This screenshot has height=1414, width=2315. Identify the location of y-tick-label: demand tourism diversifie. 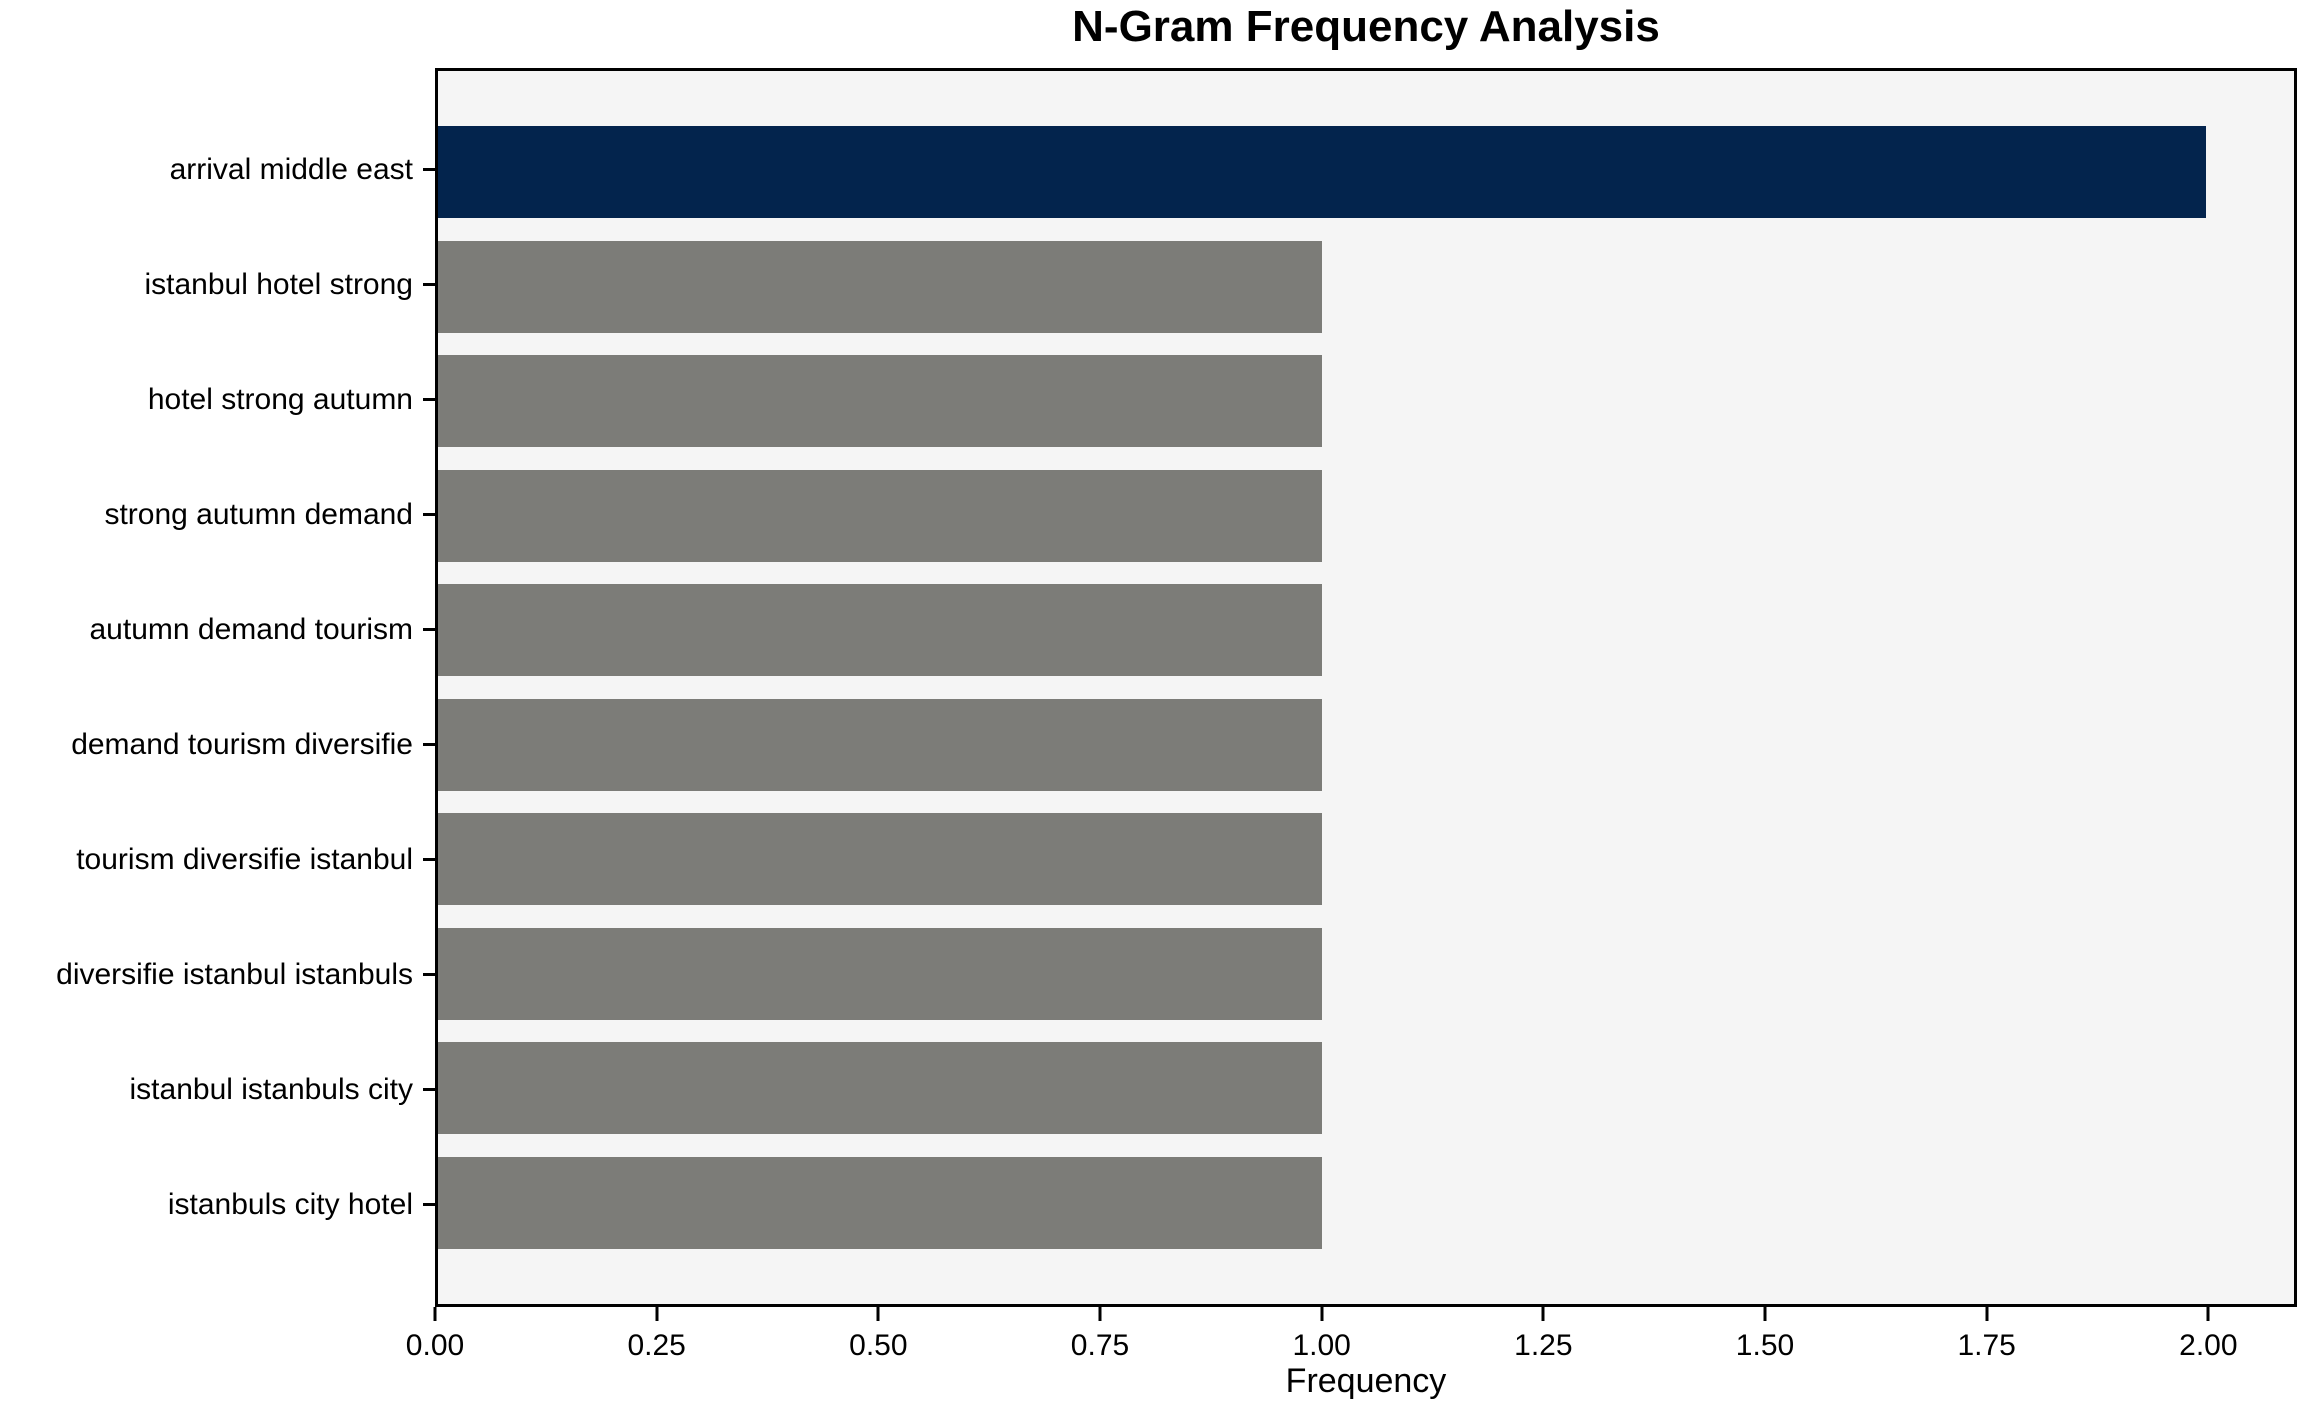
(242, 744).